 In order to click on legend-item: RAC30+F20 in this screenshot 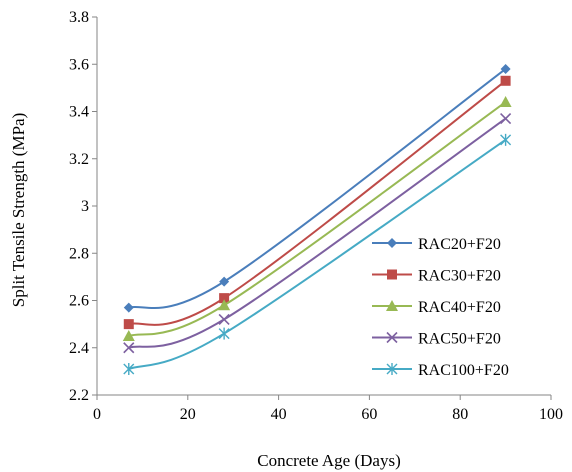, I will do `click(436, 276)`.